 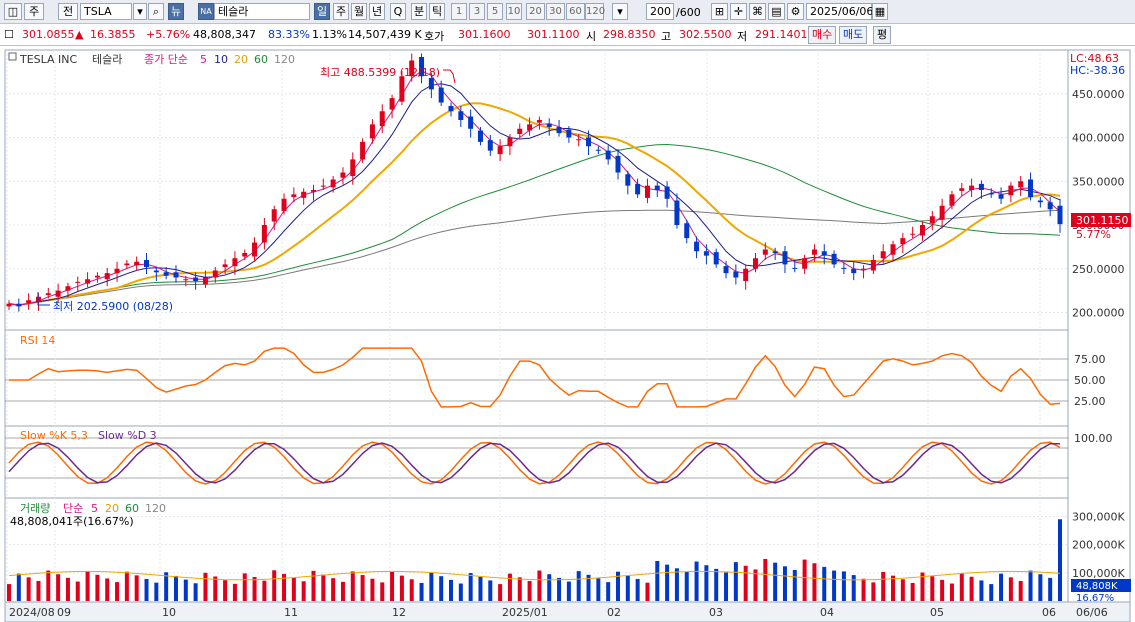 I want to click on x-tick-label: 2024/08, so click(x=32, y=612).